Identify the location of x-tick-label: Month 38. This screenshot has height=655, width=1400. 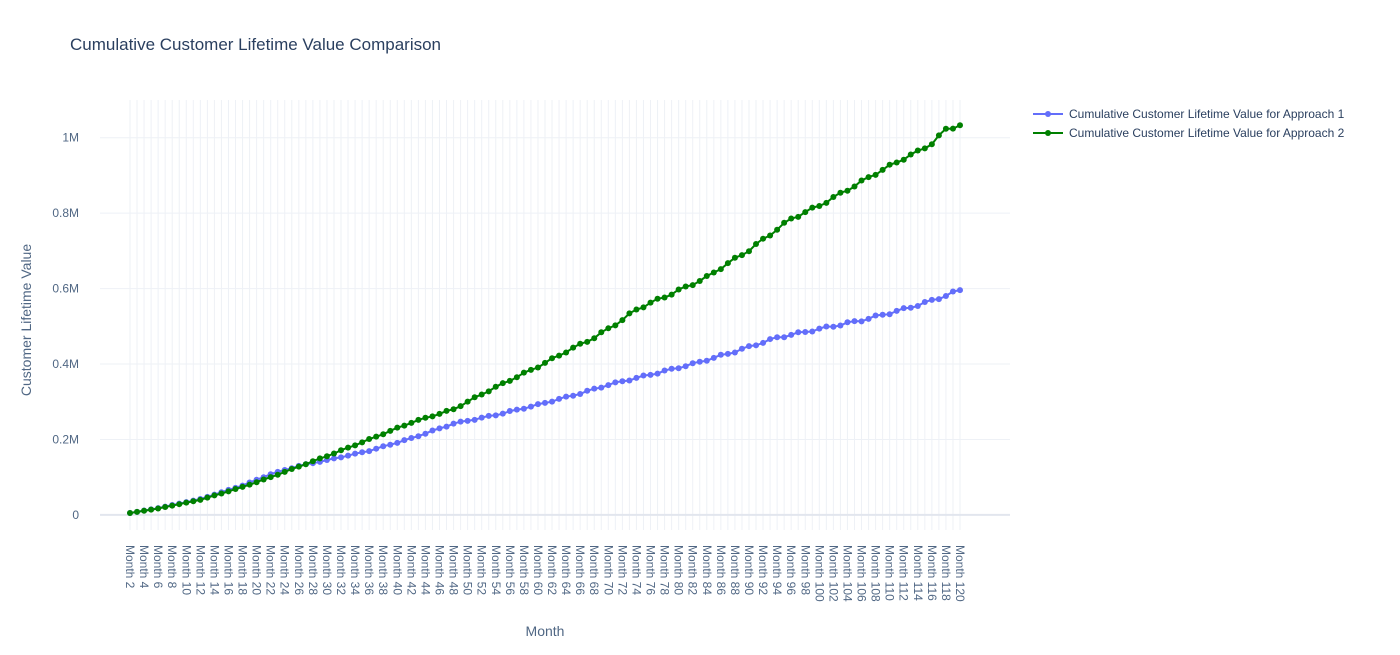
(383, 570).